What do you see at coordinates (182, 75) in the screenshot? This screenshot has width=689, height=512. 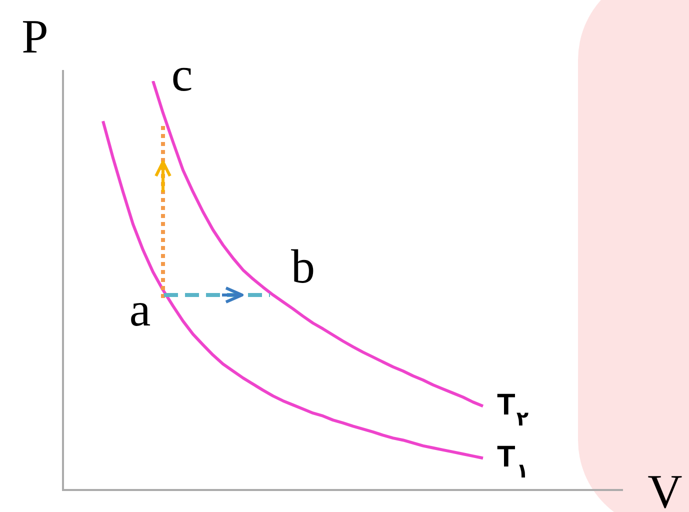 I see `annotation: c` at bounding box center [182, 75].